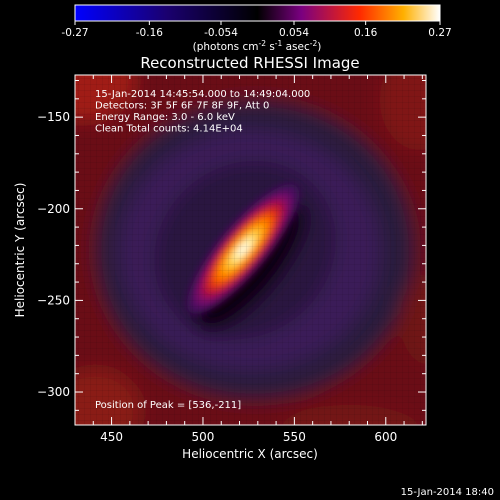 The height and width of the screenshot is (500, 500). I want to click on y-tick-label: −250, so click(53, 300).